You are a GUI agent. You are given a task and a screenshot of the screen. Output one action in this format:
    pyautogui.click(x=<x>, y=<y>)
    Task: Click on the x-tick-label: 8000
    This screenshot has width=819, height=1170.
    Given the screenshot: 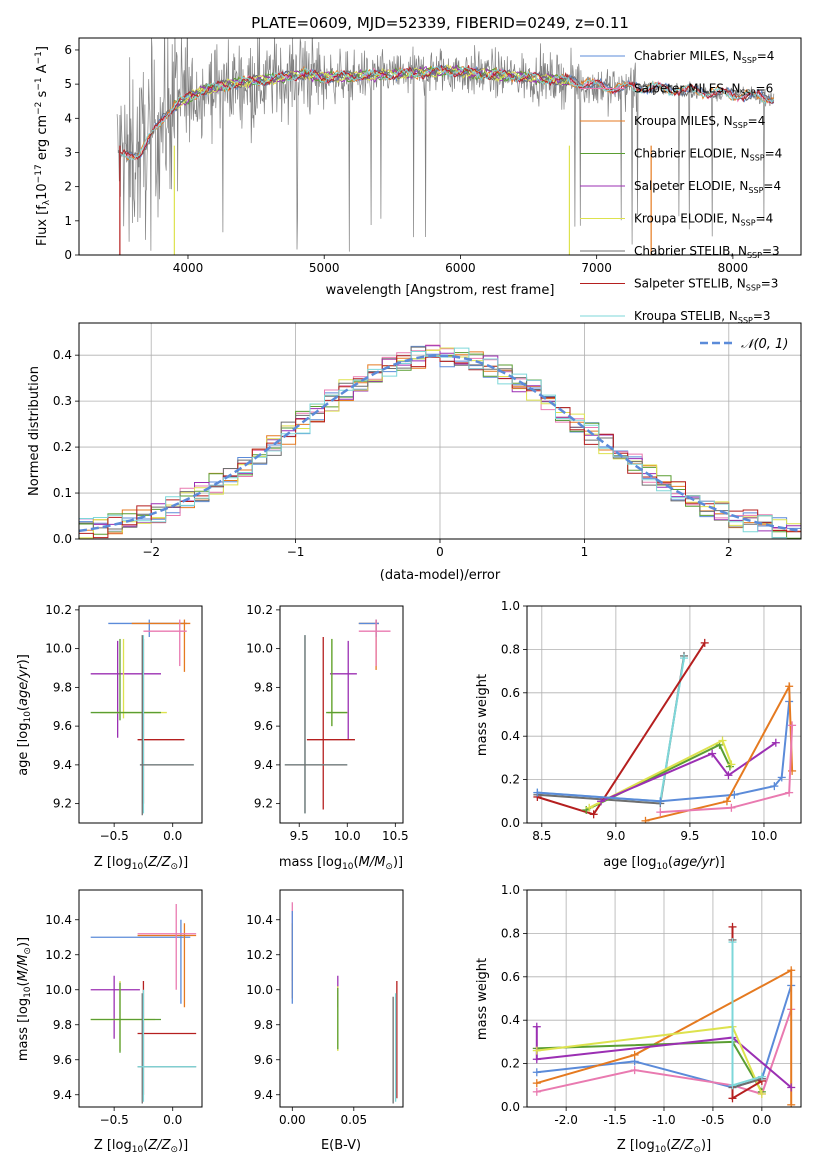 What is the action you would take?
    pyautogui.click(x=733, y=268)
    